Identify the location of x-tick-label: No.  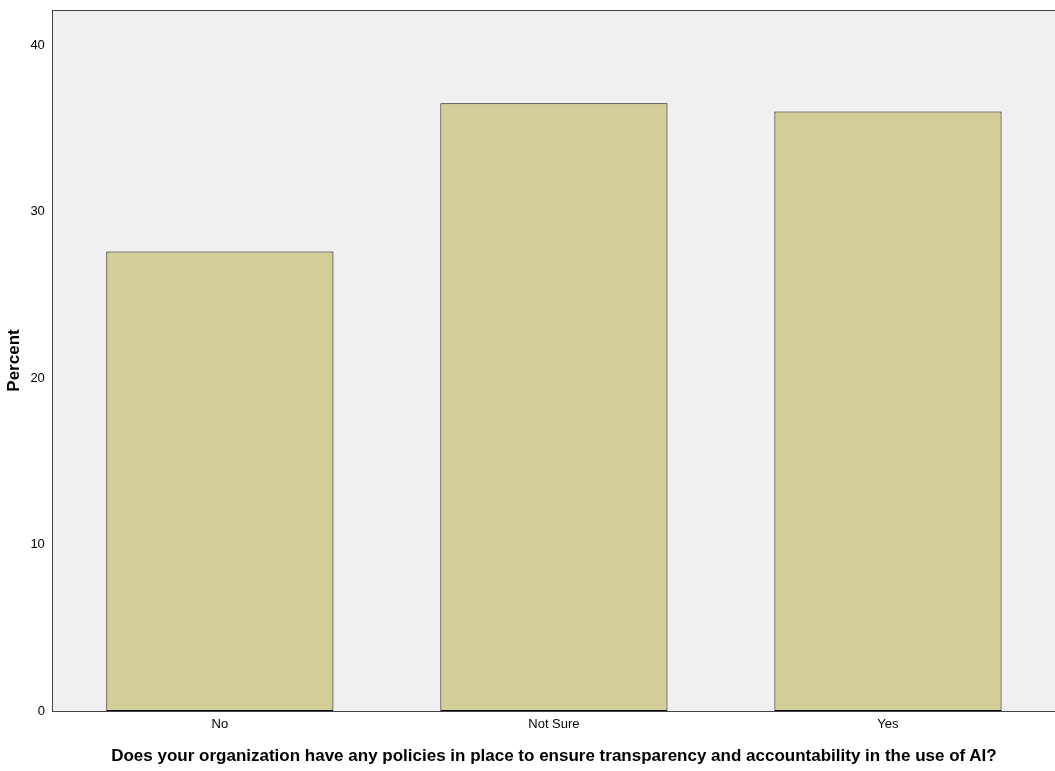
(220, 724).